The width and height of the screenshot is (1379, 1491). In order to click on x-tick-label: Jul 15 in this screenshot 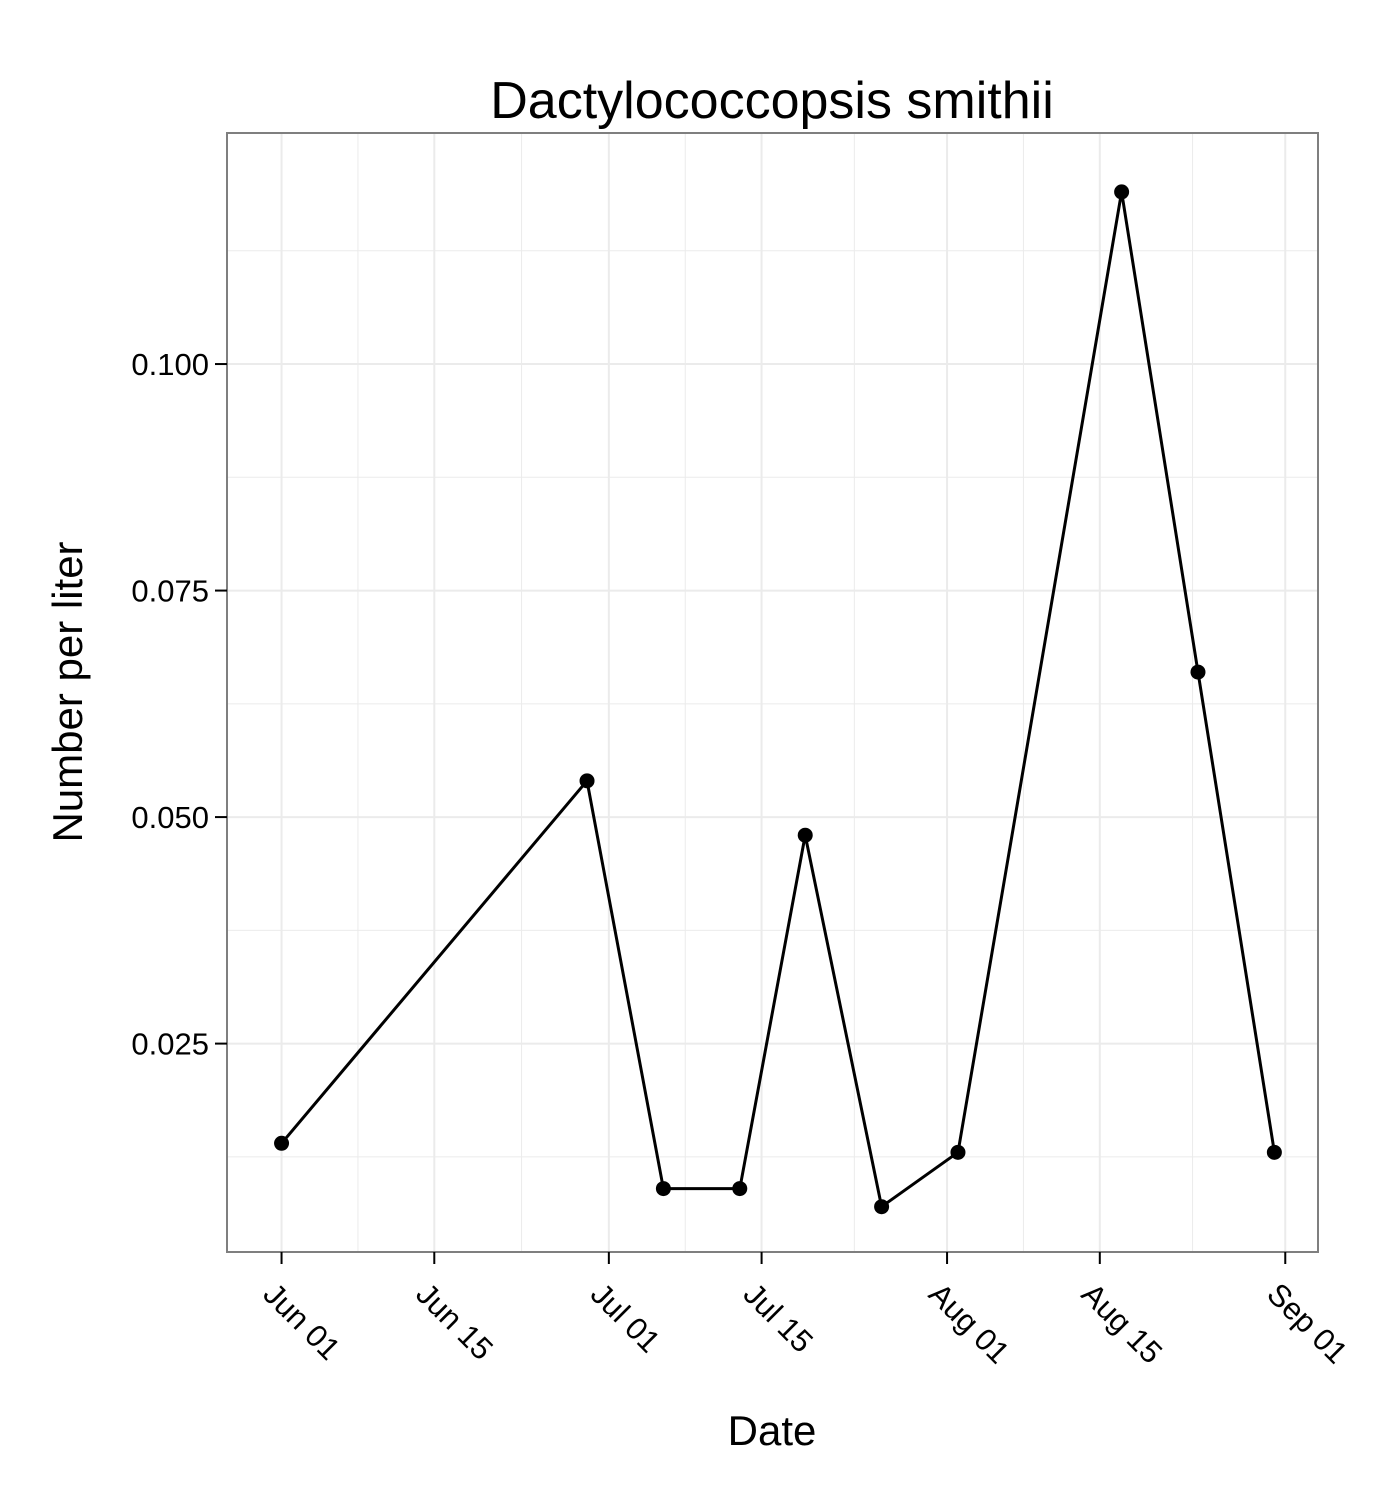, I will do `click(778, 1317)`.